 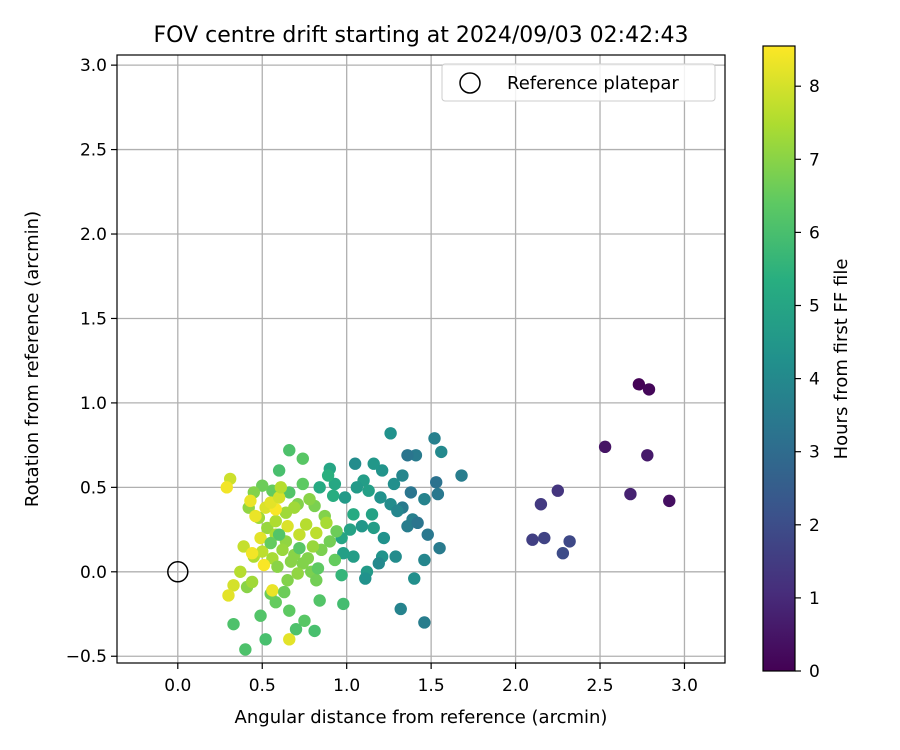 I want to click on legend: Reference platepar, so click(x=578, y=82).